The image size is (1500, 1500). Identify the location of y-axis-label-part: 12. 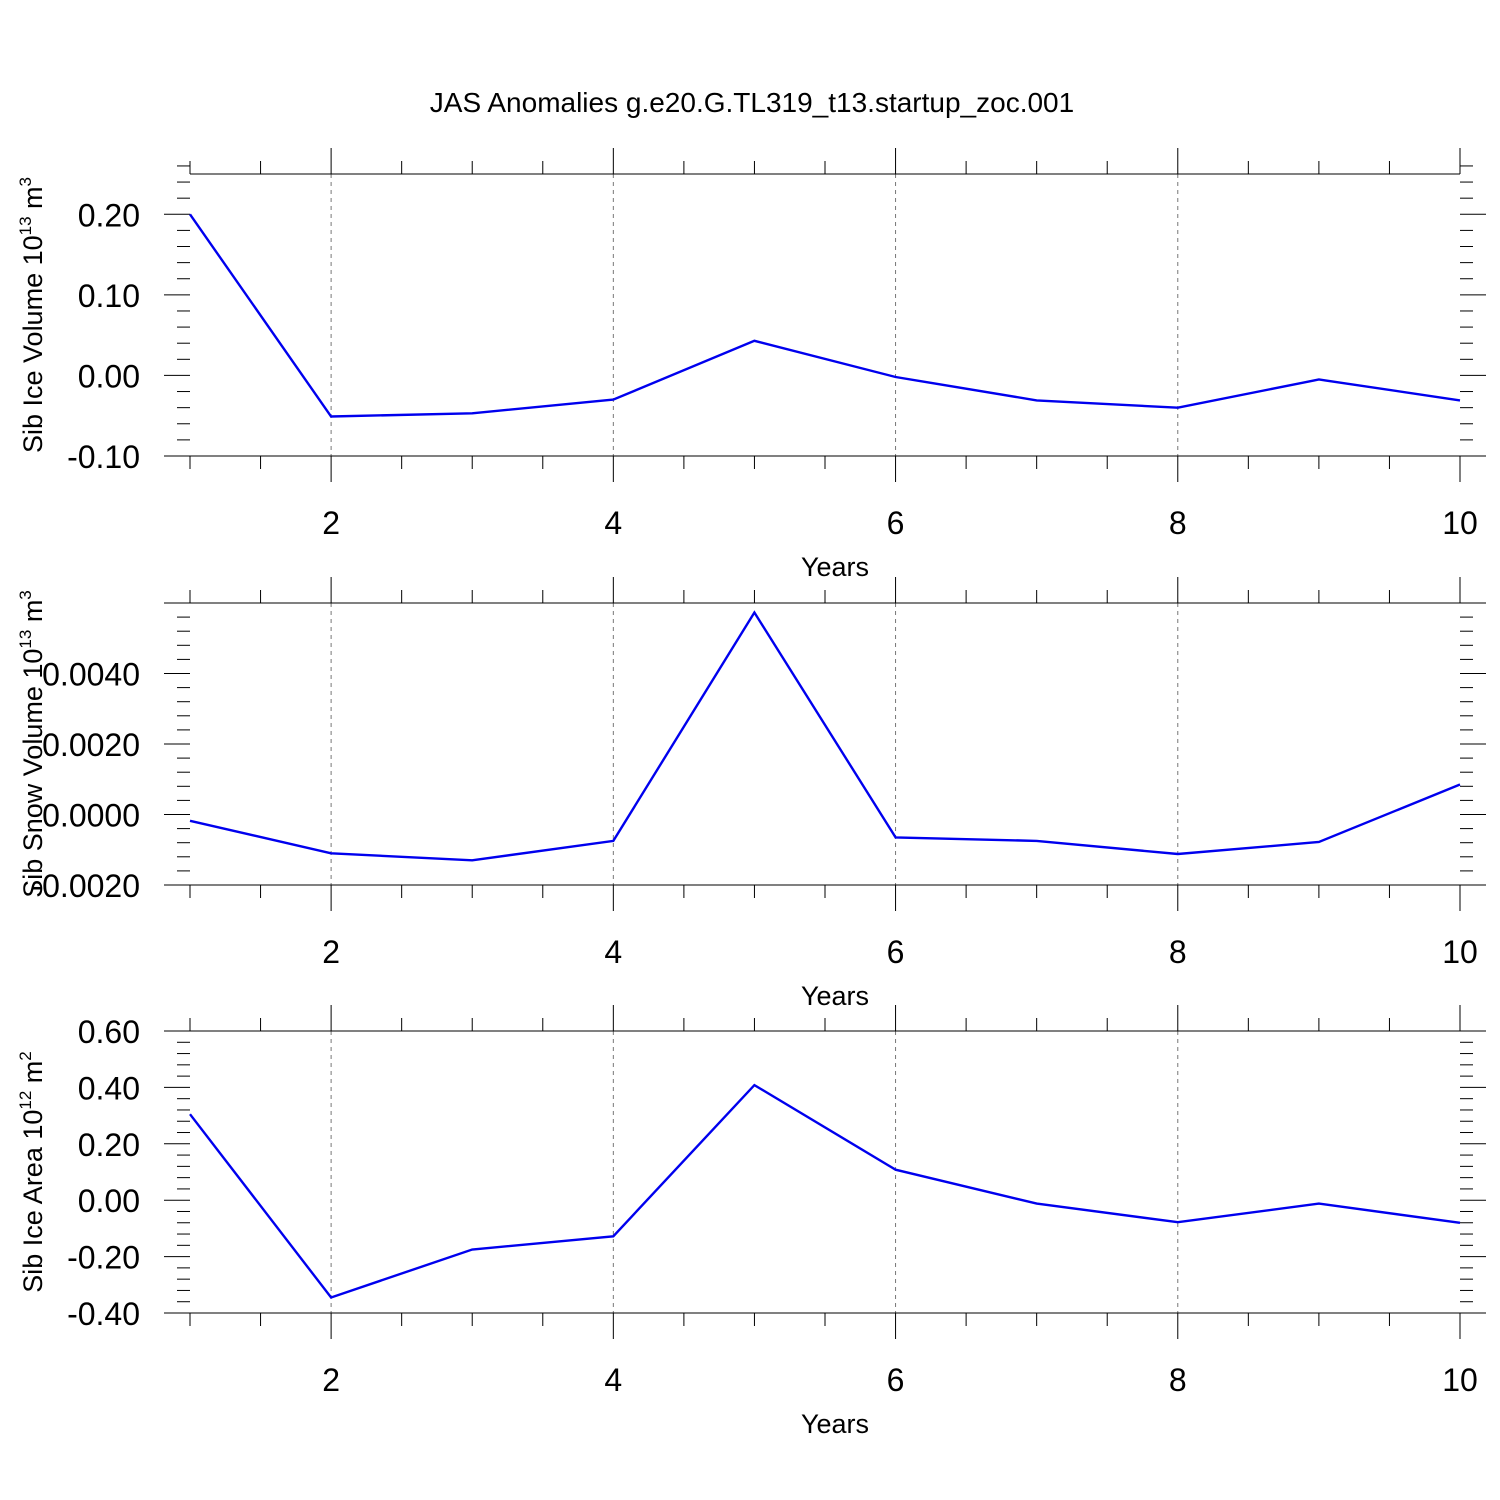
(25, 1100).